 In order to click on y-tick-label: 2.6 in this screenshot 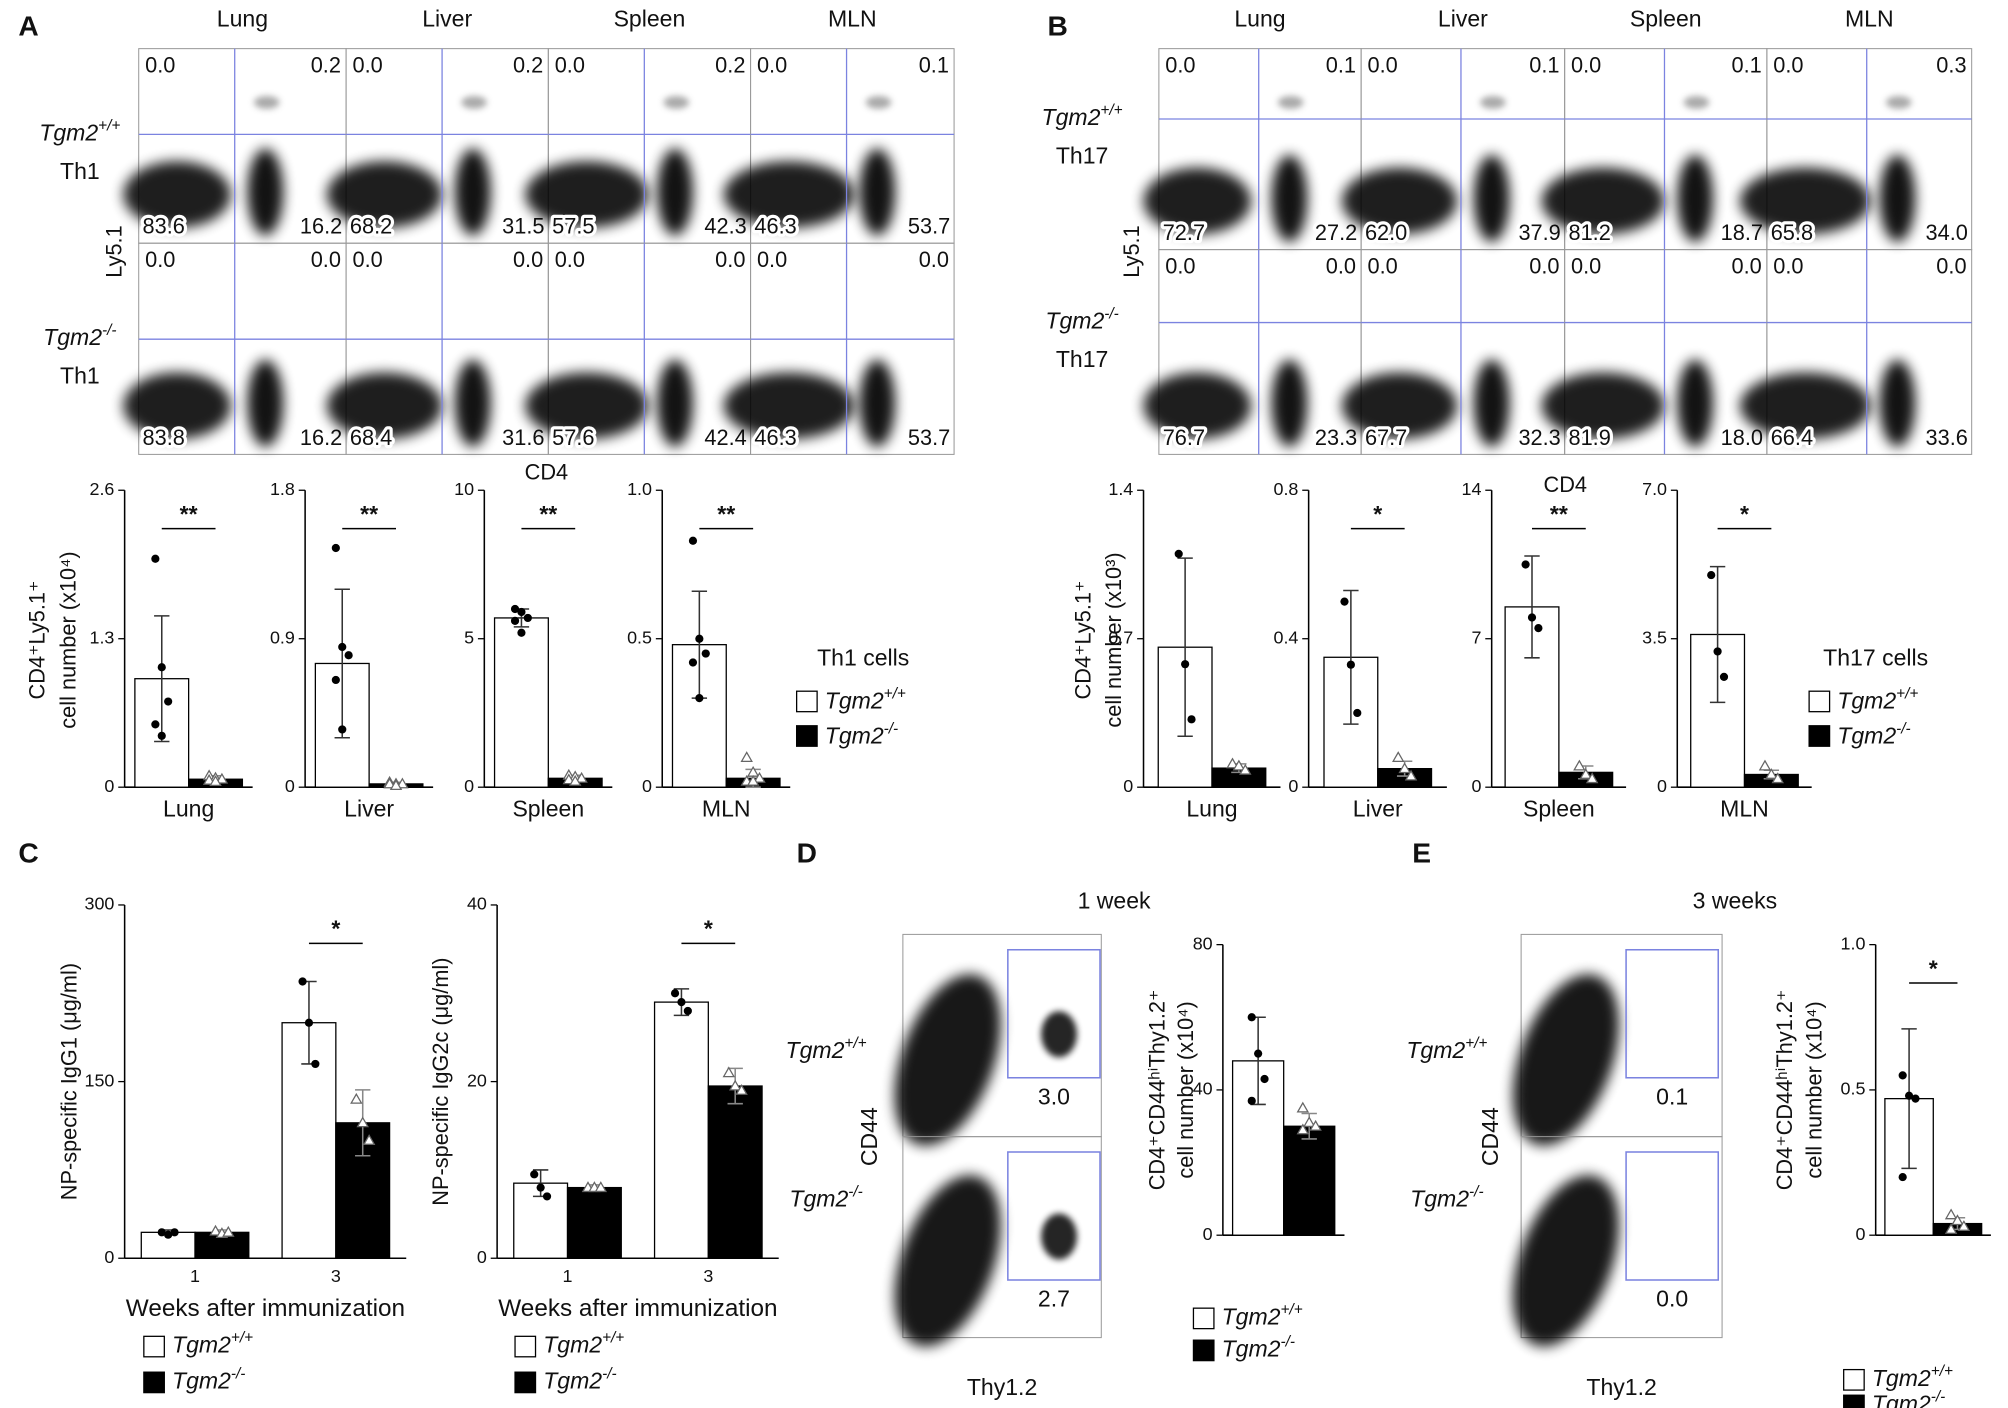, I will do `click(101, 489)`.